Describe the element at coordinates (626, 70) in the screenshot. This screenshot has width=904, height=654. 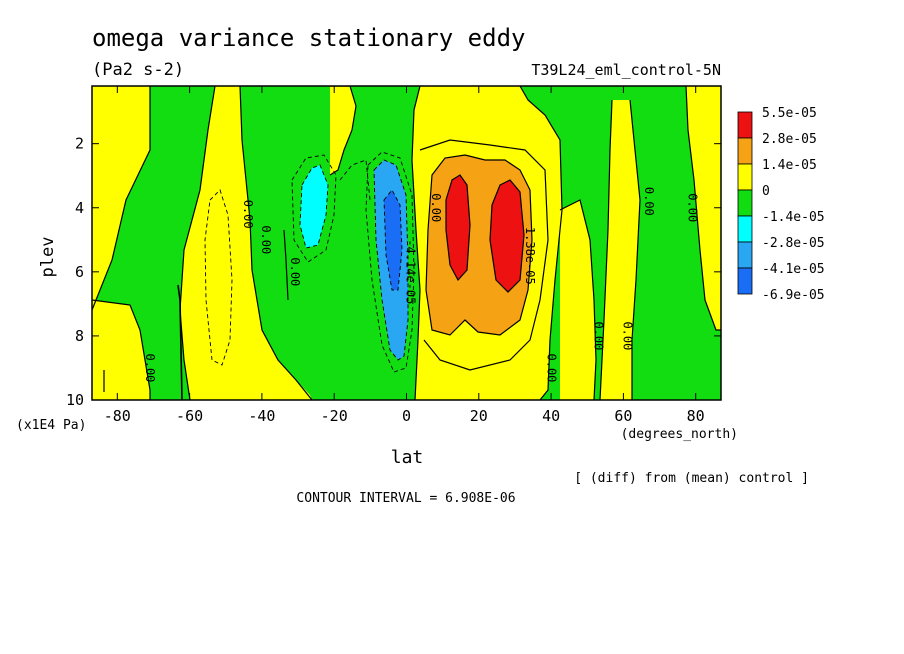
I see `run-label: T39L24_eml_control-5N` at that location.